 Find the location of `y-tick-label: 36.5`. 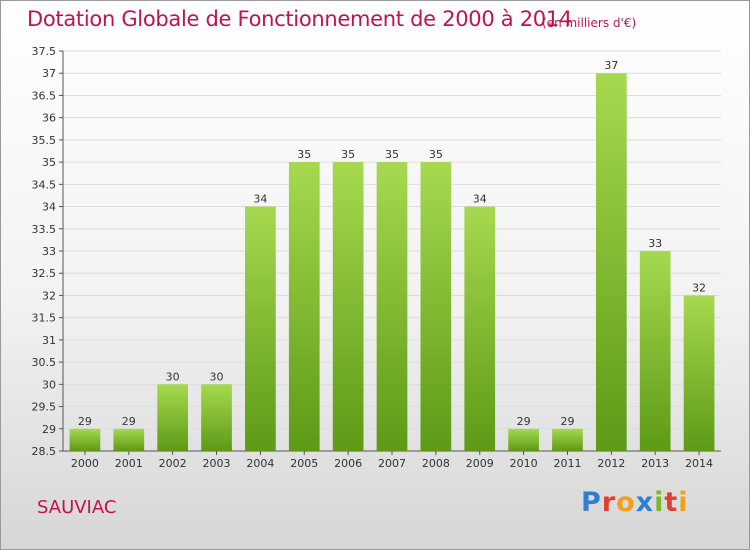

y-tick-label: 36.5 is located at coordinates (44, 95).